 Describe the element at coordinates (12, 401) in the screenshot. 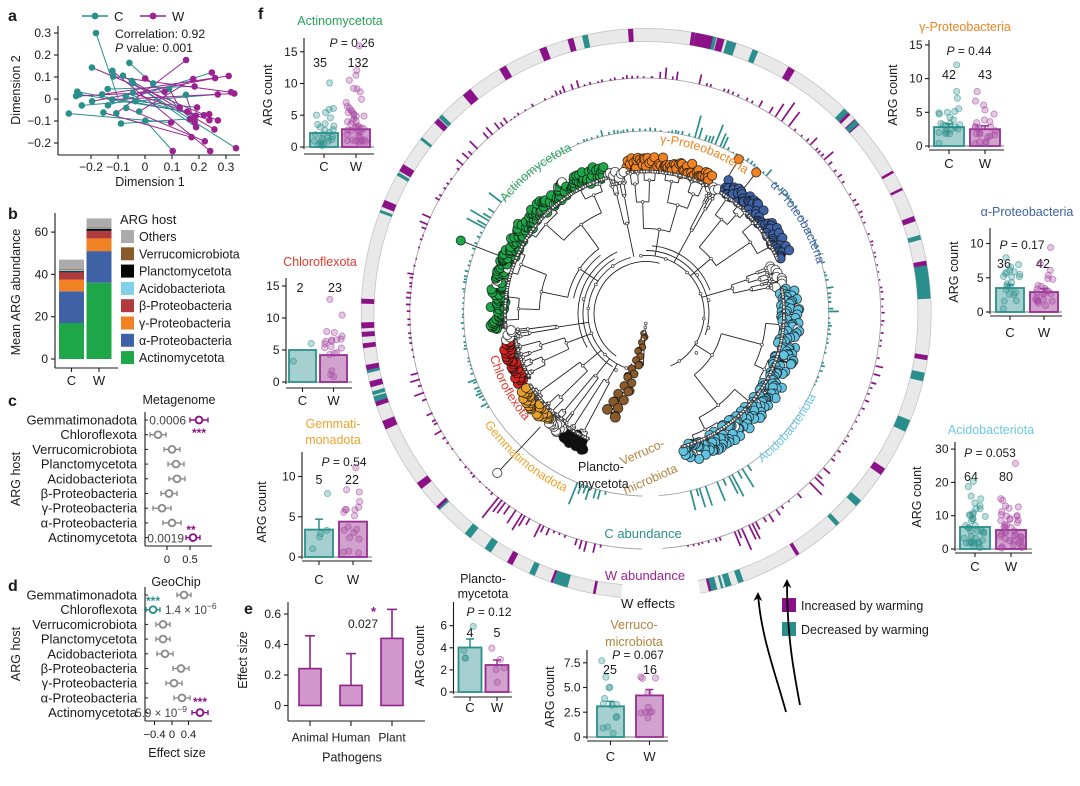

I see `svg-text: c` at that location.